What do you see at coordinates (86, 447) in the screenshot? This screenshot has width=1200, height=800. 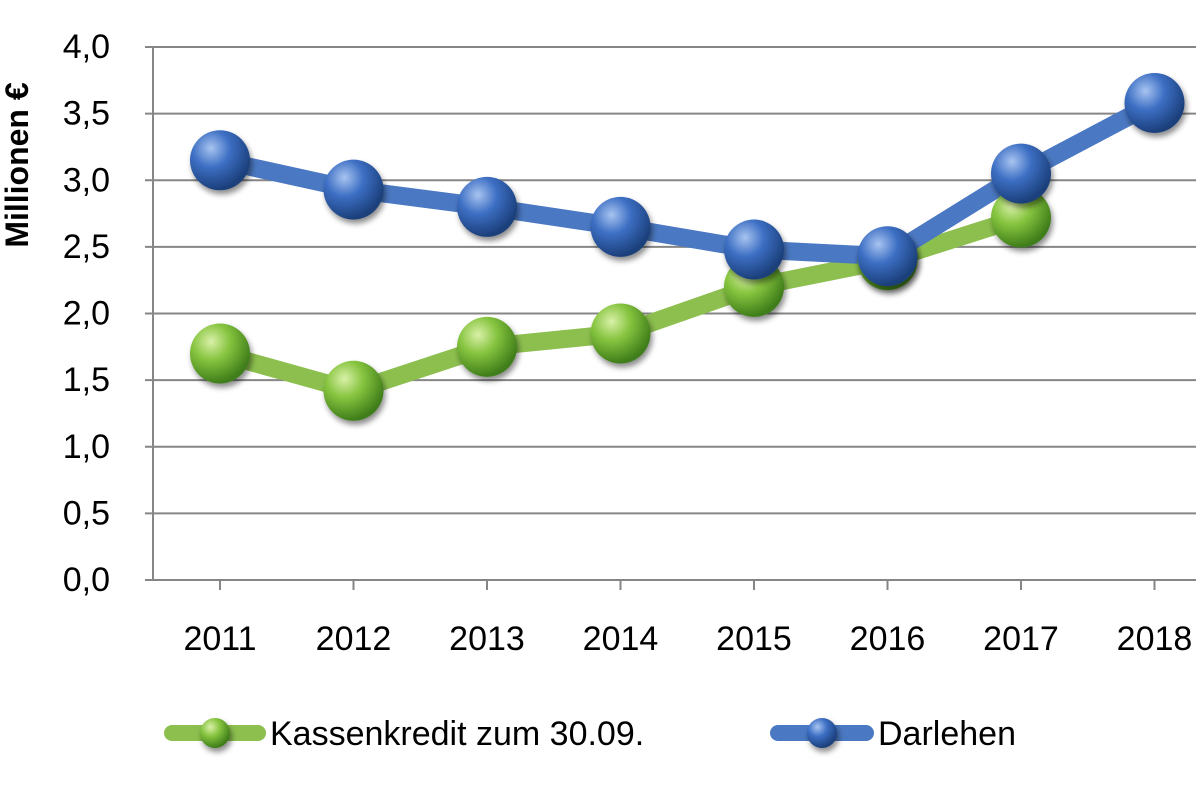 I see `y-tick-label: 1,0` at bounding box center [86, 447].